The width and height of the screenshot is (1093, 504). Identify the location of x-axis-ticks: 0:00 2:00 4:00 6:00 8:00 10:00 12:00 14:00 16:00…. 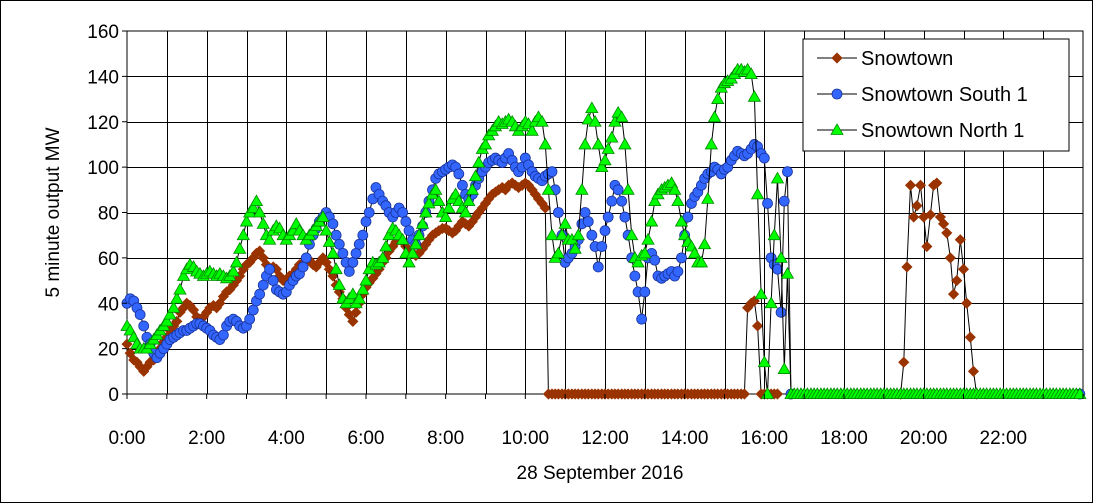
(596, 421).